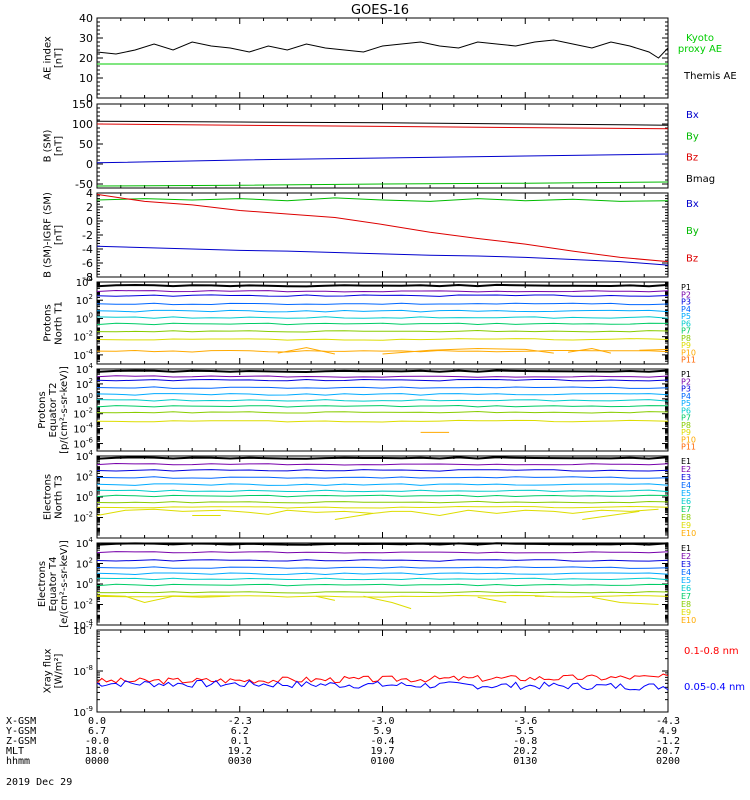 The height and width of the screenshot is (800, 750). Describe the element at coordinates (382, 671) in the screenshot. I see `panel-xray-frame` at that location.